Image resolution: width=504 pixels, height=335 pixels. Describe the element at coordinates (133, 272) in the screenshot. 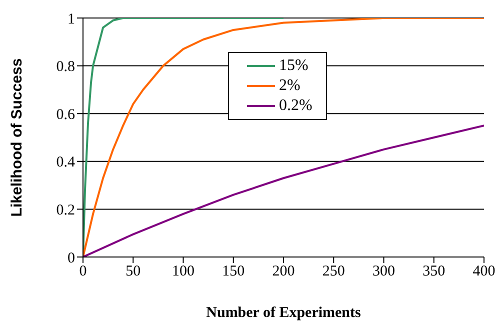

I see `x-tick-label: 50` at that location.